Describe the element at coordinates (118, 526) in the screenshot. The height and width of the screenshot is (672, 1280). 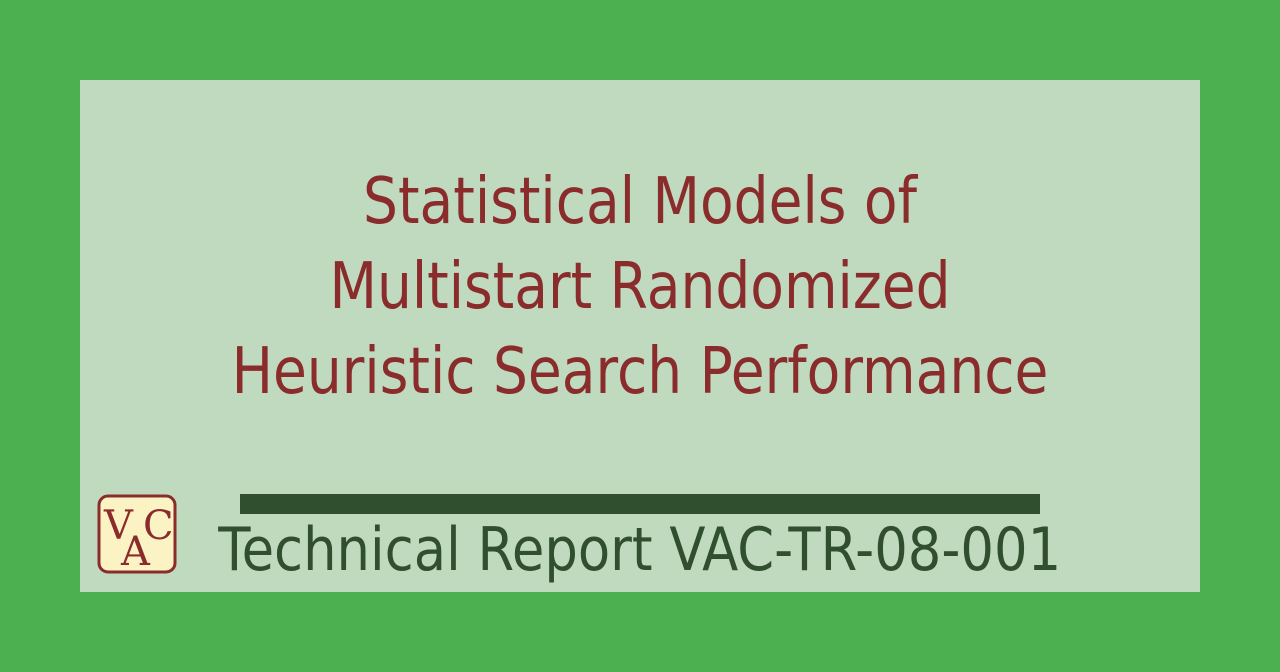
I see `logo-letter-v: V` at that location.